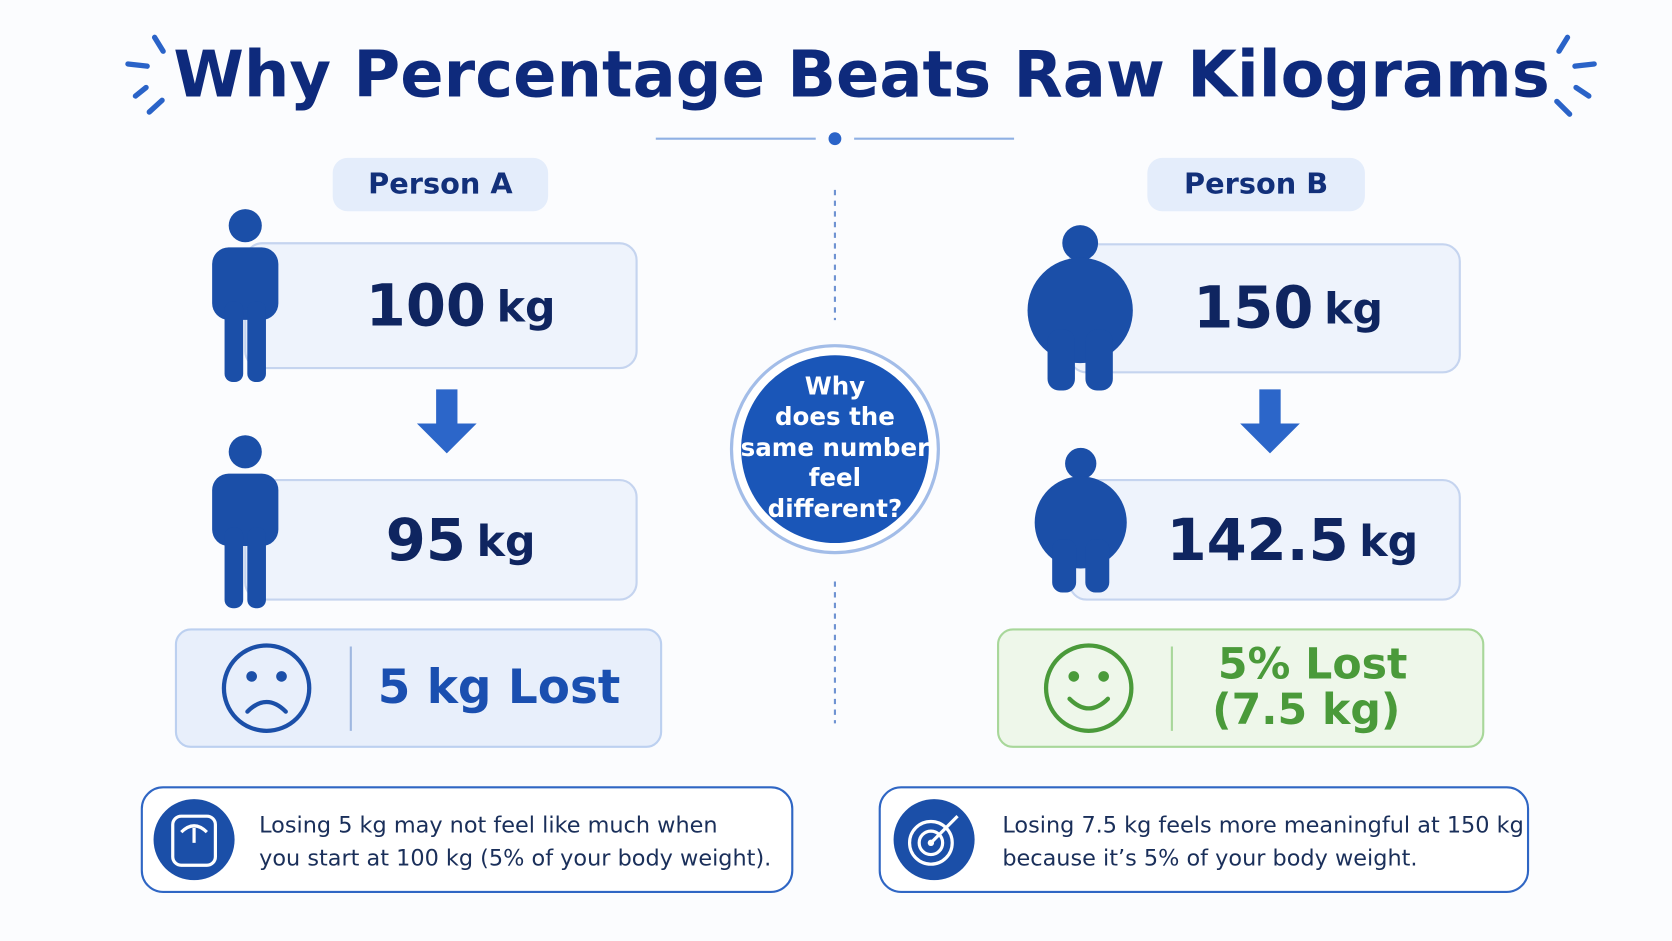 The width and height of the screenshot is (1672, 941). Describe the element at coordinates (1258, 540) in the screenshot. I see `weight-value: 142.5` at that location.